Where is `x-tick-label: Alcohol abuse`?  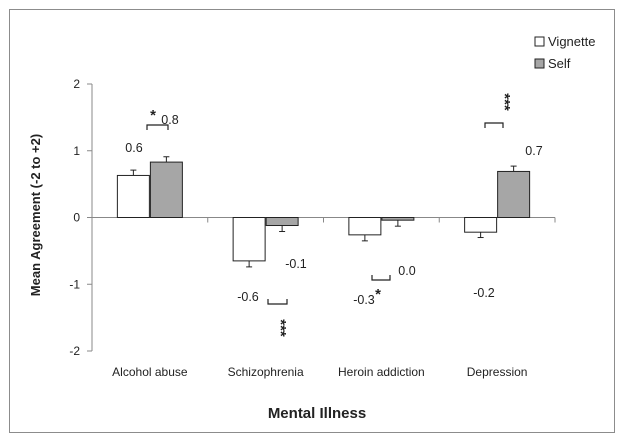
x-tick-label: Alcohol abuse is located at coordinates (150, 372).